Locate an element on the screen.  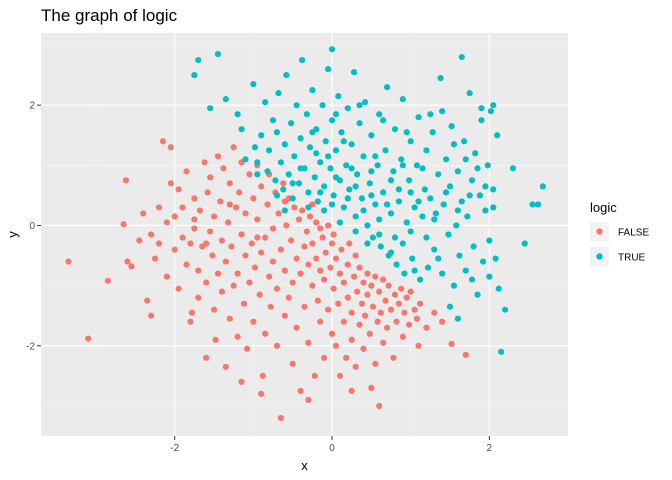
legend-marker-true is located at coordinates (599, 256).